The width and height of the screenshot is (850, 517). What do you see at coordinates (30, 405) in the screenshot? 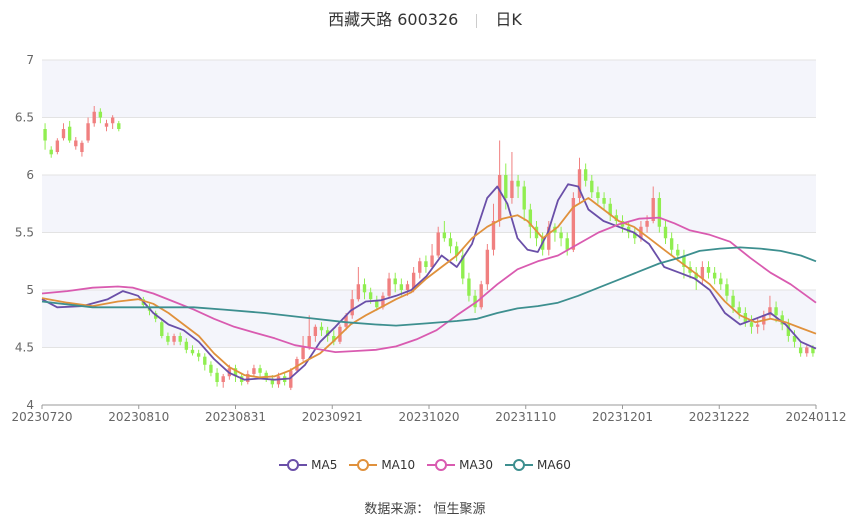
I see `y-tick-label: 4` at bounding box center [30, 405].